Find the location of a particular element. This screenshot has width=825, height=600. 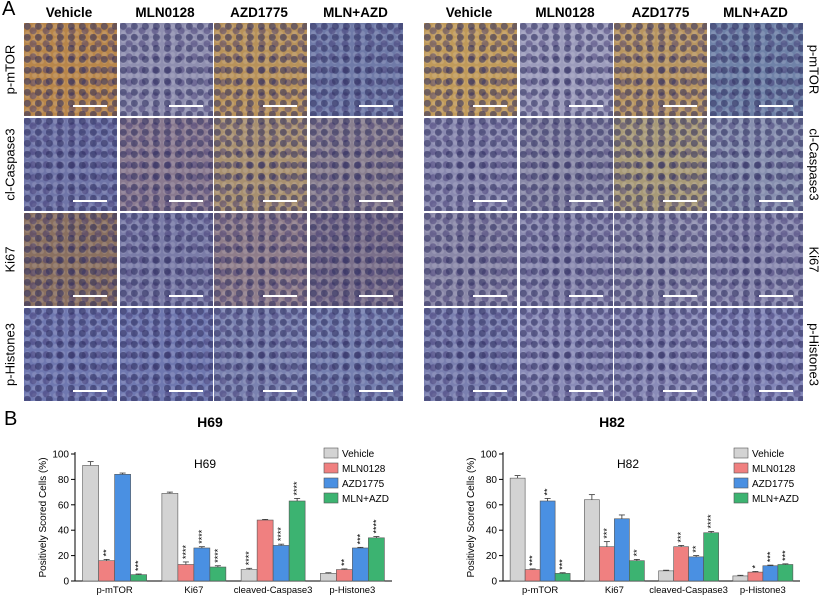

micrograph-h82-p-histone3-azd1775 is located at coordinates (660, 354).